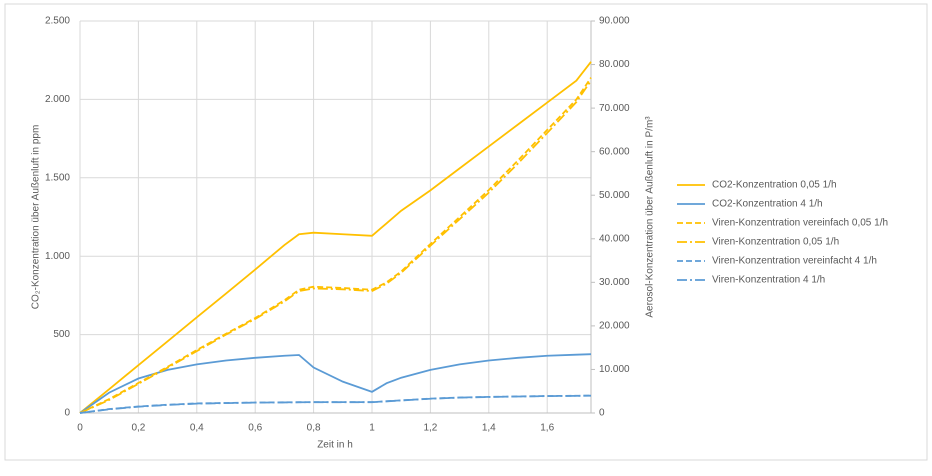 The height and width of the screenshot is (476, 932). Describe the element at coordinates (774, 185) in the screenshot. I see `legend-label: CO2-Konzentration 0,05 1/h` at that location.